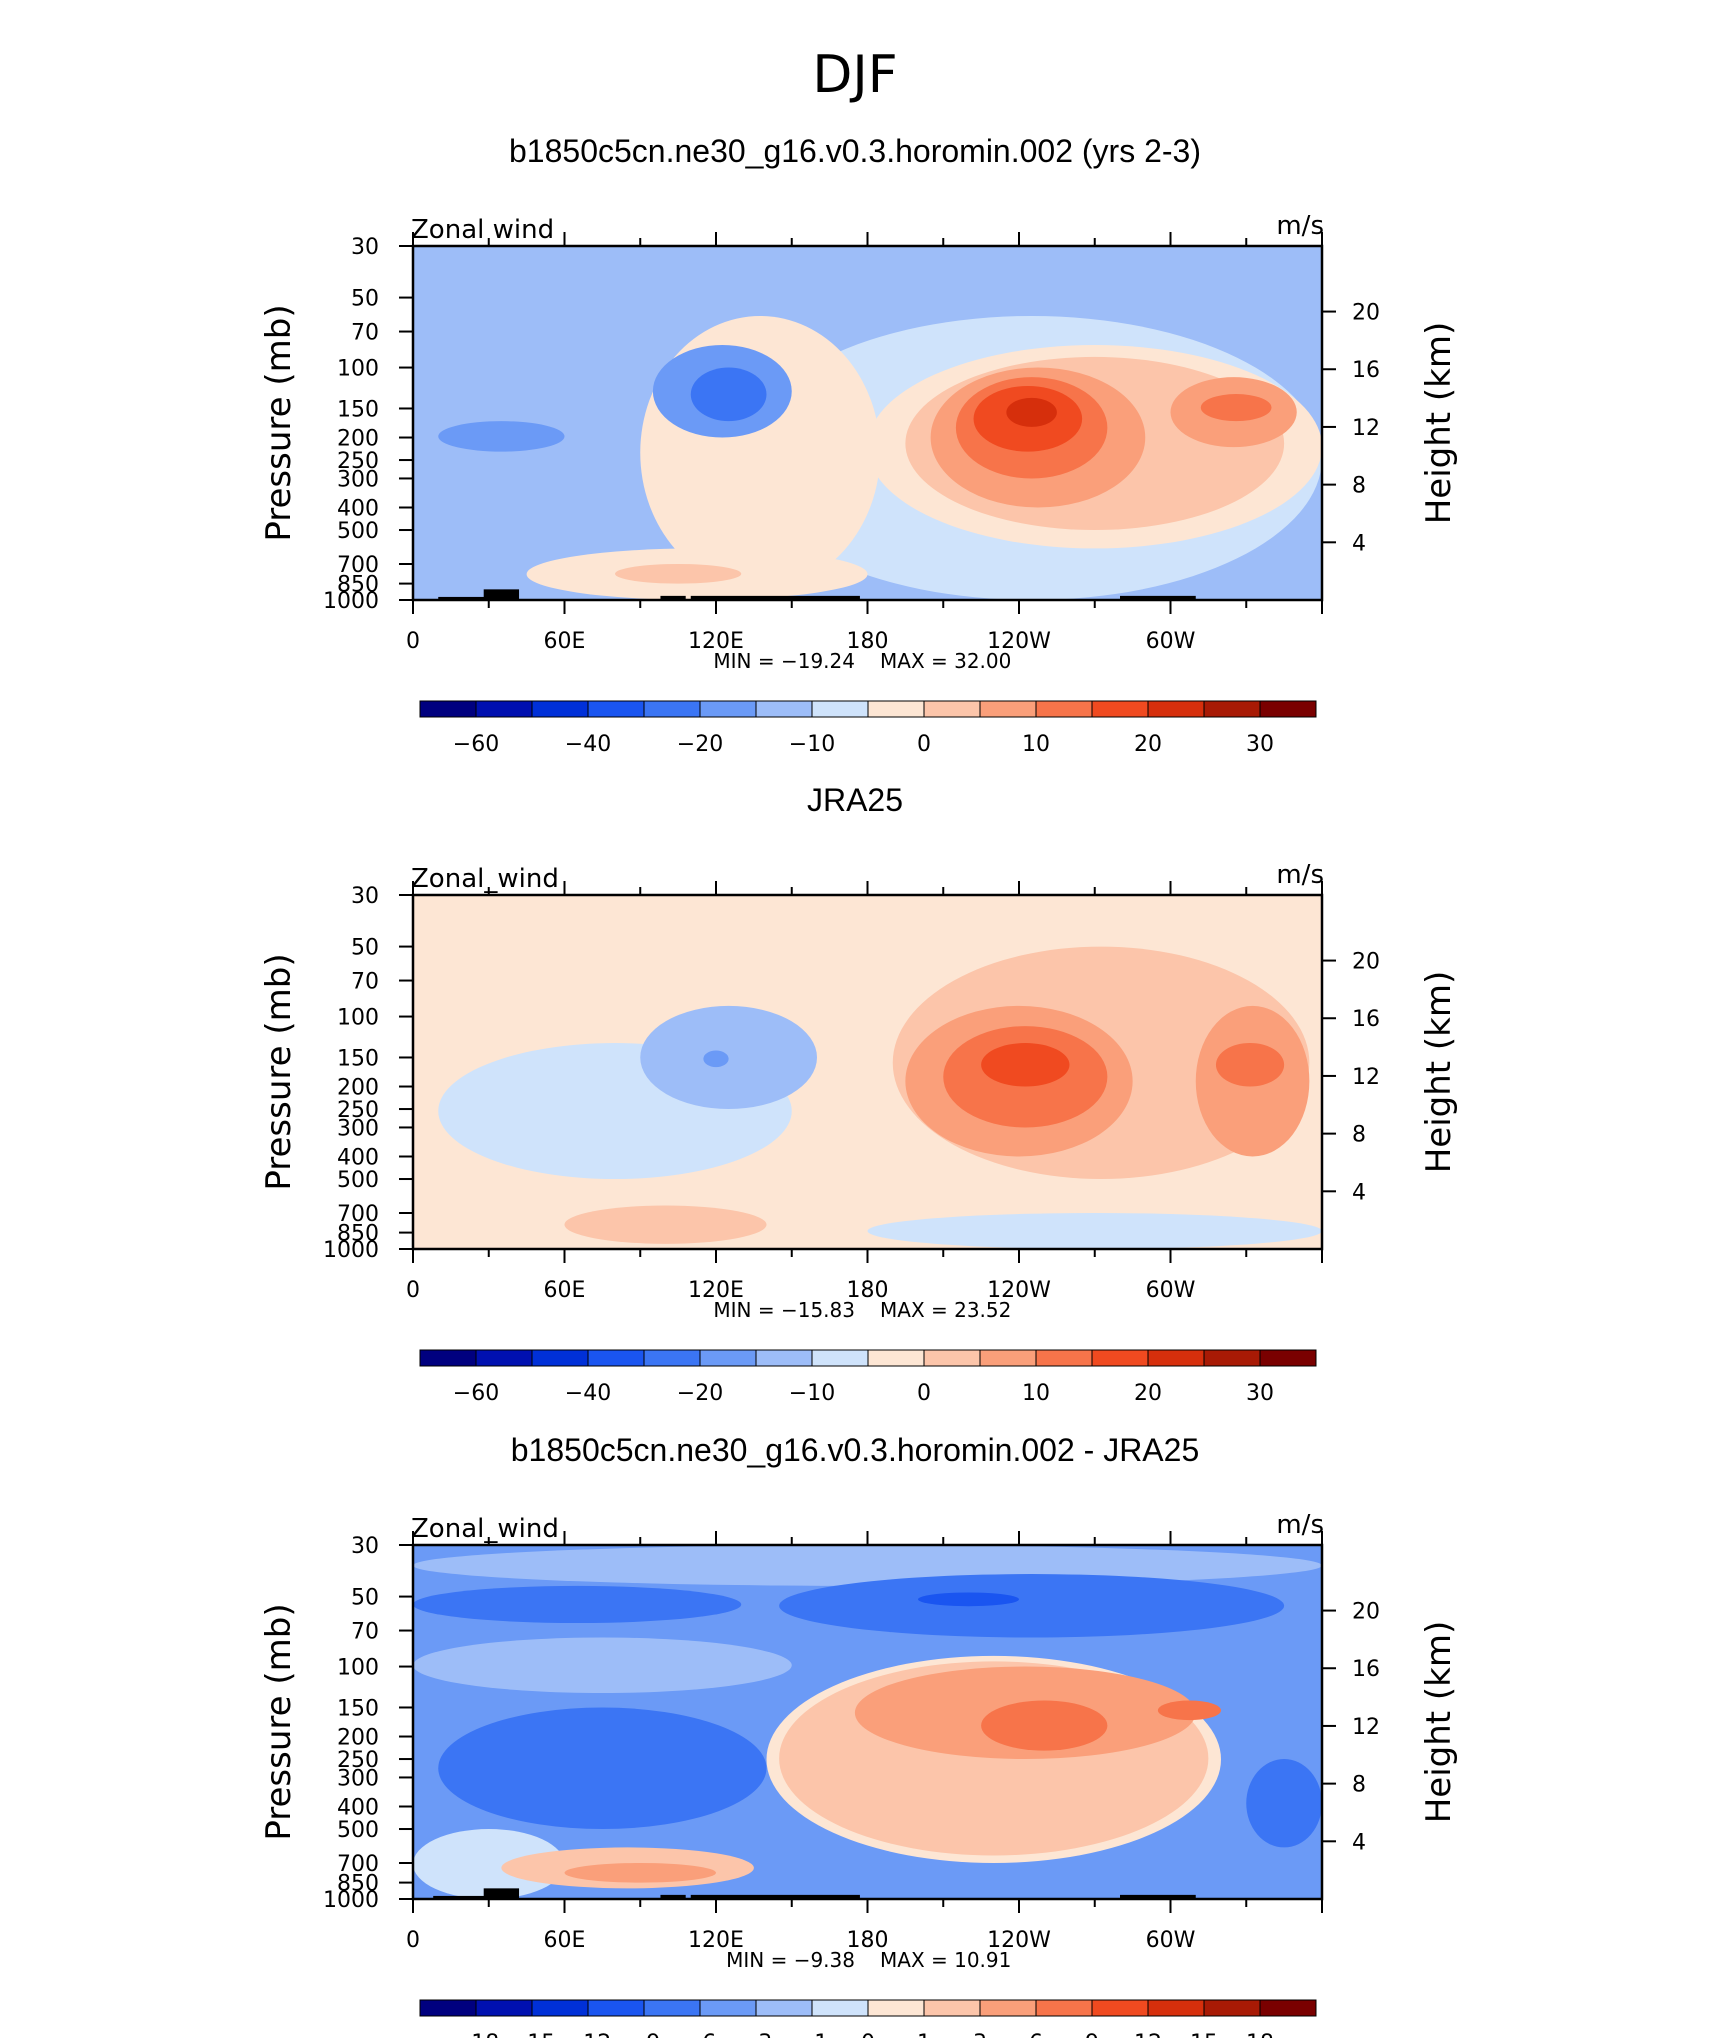 This screenshot has height=2038, width=1710. Describe the element at coordinates (1439, 1722) in the screenshot. I see `y2-axis-title: Height (km)` at that location.